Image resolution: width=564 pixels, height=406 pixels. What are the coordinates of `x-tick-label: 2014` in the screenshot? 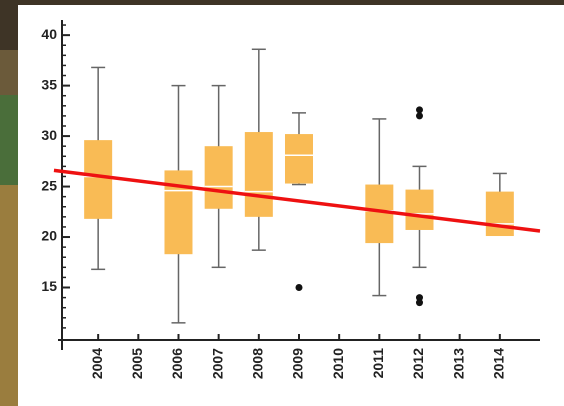 It's located at (499, 363).